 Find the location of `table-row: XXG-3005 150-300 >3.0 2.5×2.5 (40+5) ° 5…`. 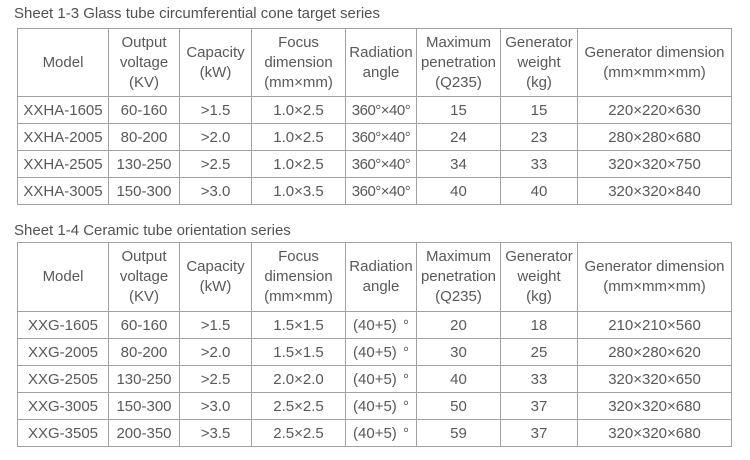

table-row: XXG-3005 150-300 >3.0 2.5×2.5 (40+5) ° 5… is located at coordinates (374, 406).